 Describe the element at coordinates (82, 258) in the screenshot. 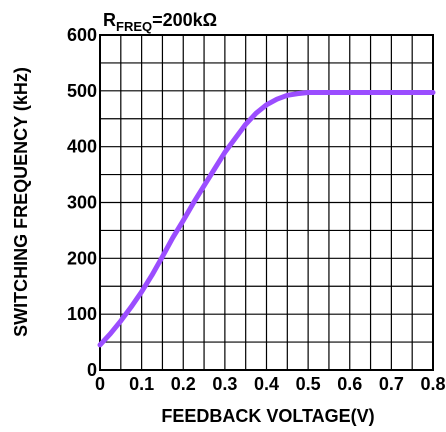

I see `y-tick-label: 200` at that location.